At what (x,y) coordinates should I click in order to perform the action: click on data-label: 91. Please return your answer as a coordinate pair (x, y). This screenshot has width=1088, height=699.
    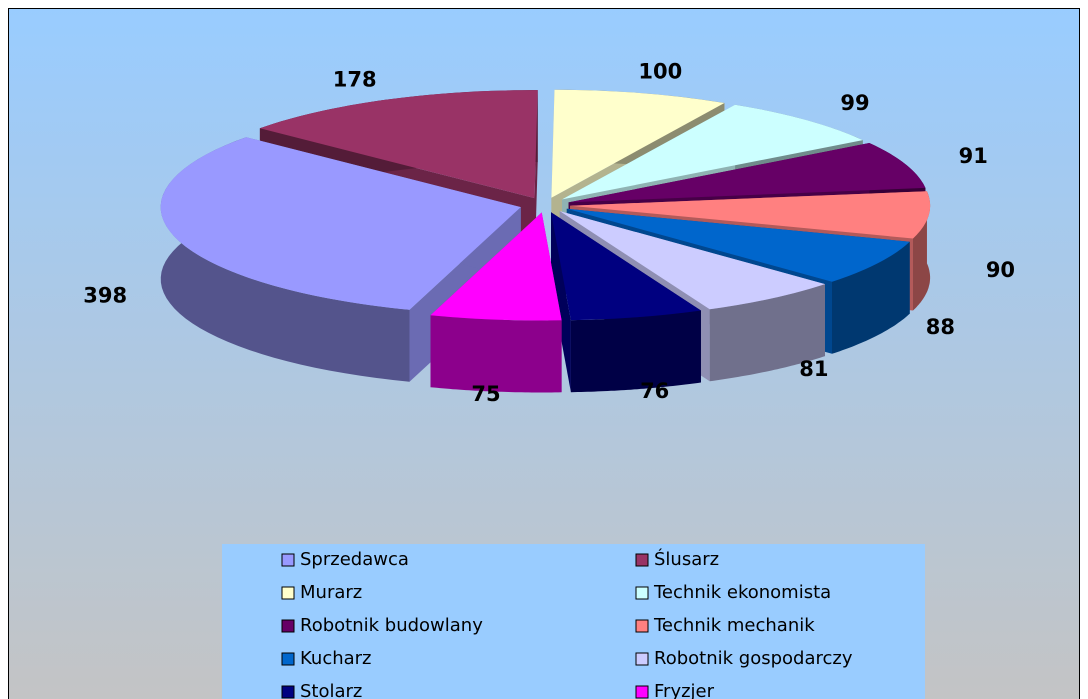
    Looking at the image, I should click on (973, 156).